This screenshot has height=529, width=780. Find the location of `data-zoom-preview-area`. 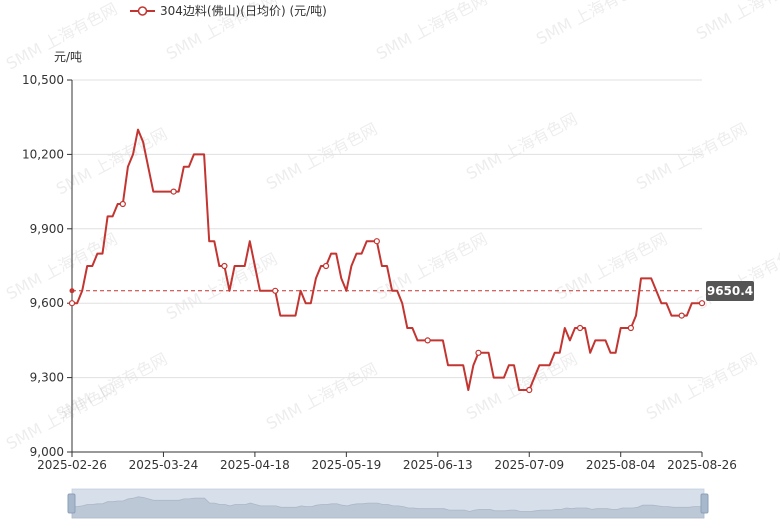

data-zoom-preview-area is located at coordinates (388, 507).